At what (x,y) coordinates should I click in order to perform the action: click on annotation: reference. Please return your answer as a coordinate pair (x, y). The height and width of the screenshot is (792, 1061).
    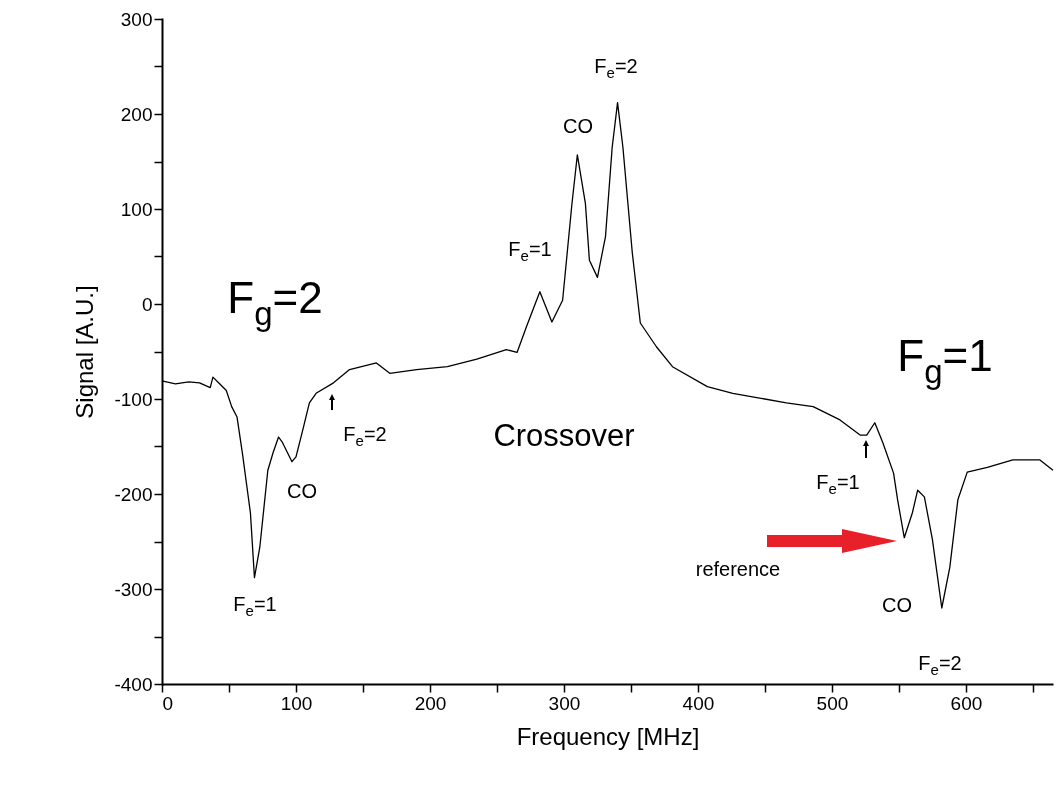
    Looking at the image, I should click on (738, 569).